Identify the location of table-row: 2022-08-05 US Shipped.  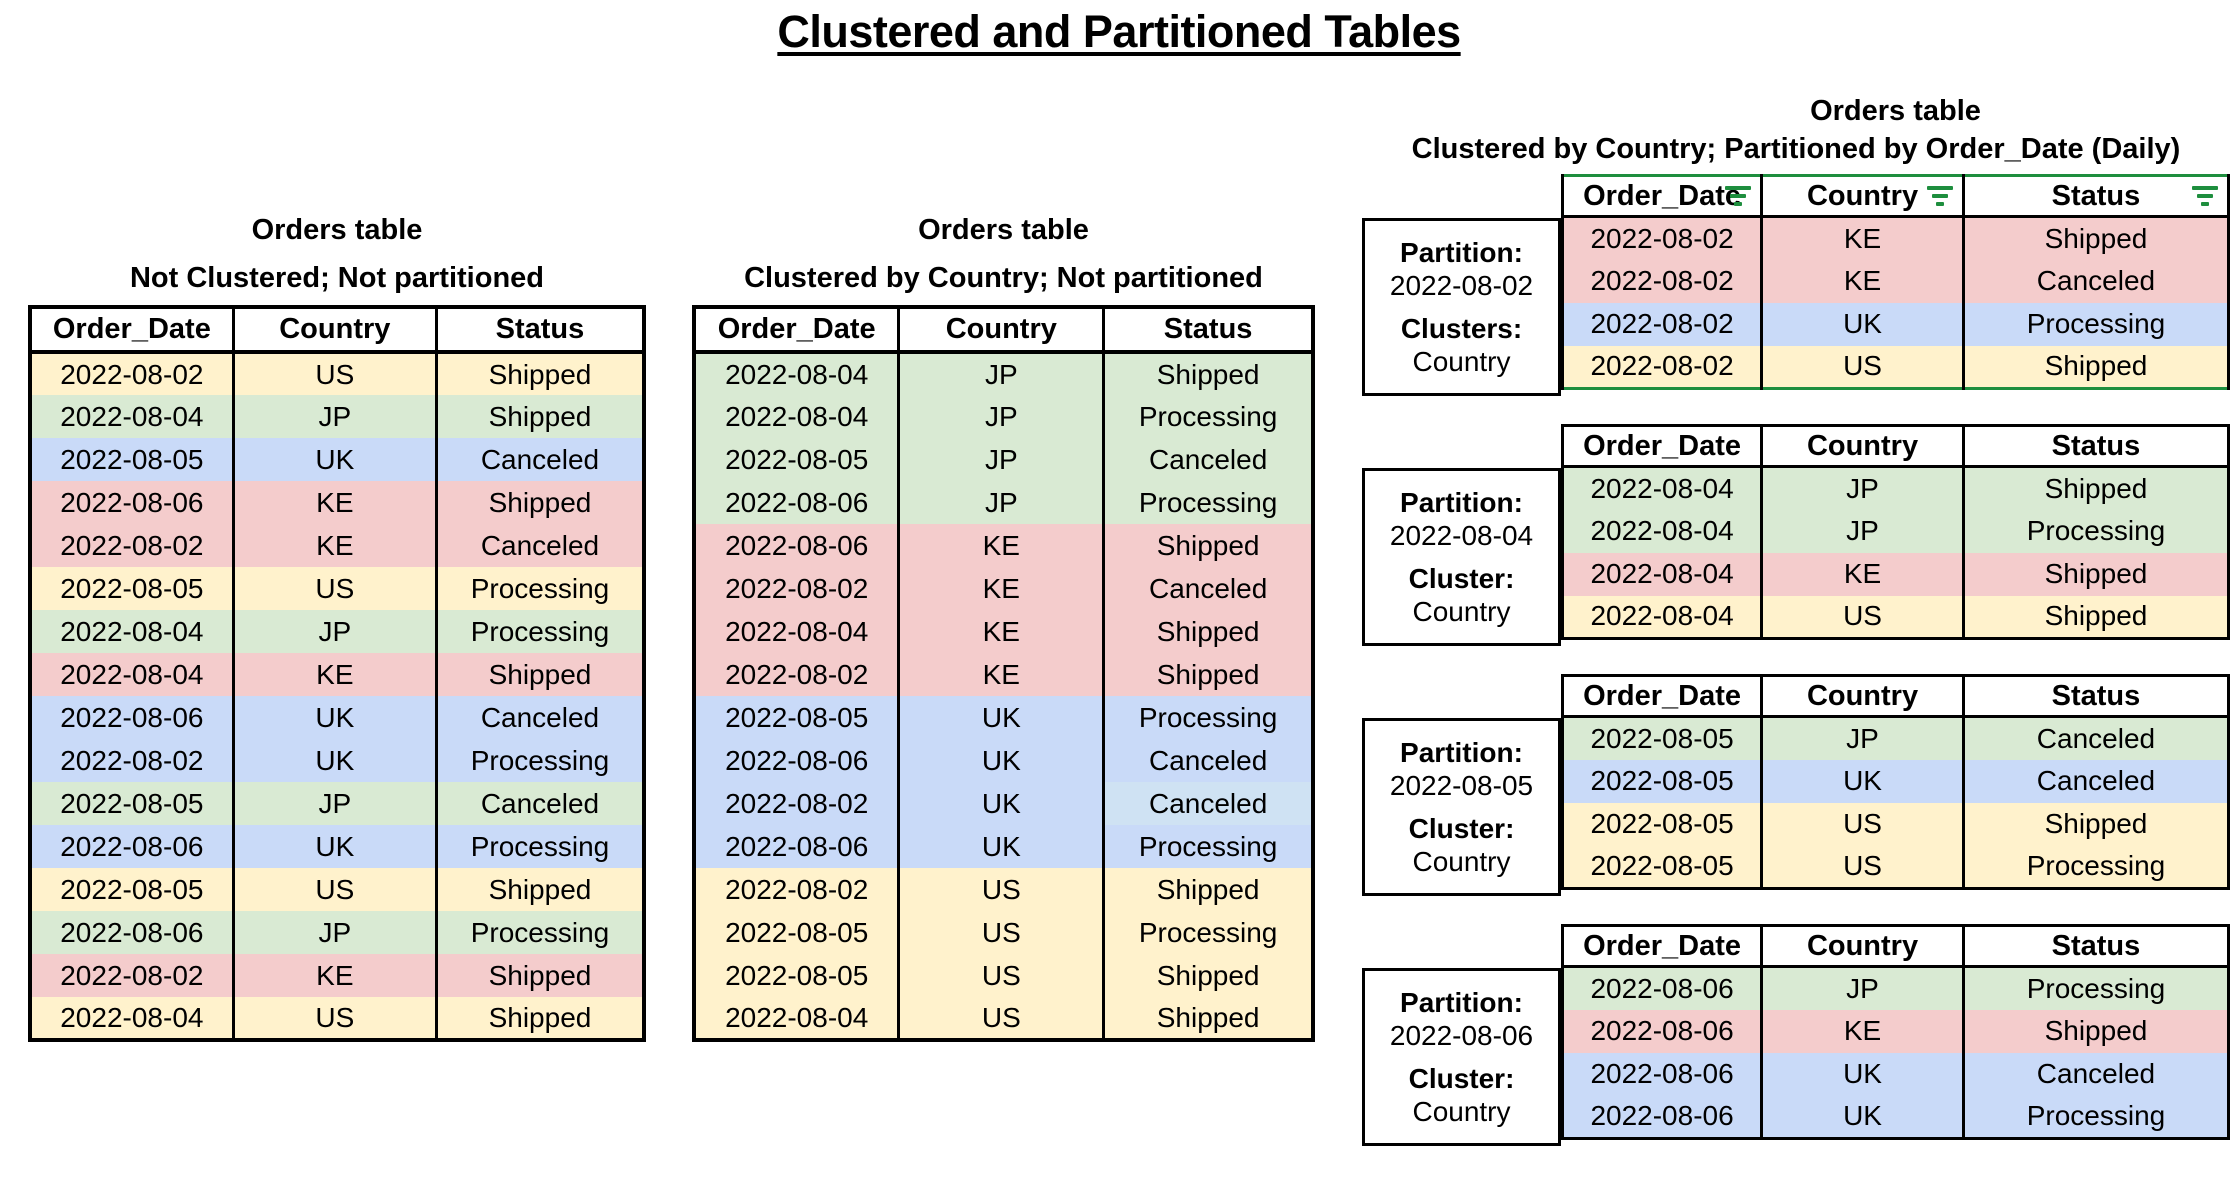
(1895, 824).